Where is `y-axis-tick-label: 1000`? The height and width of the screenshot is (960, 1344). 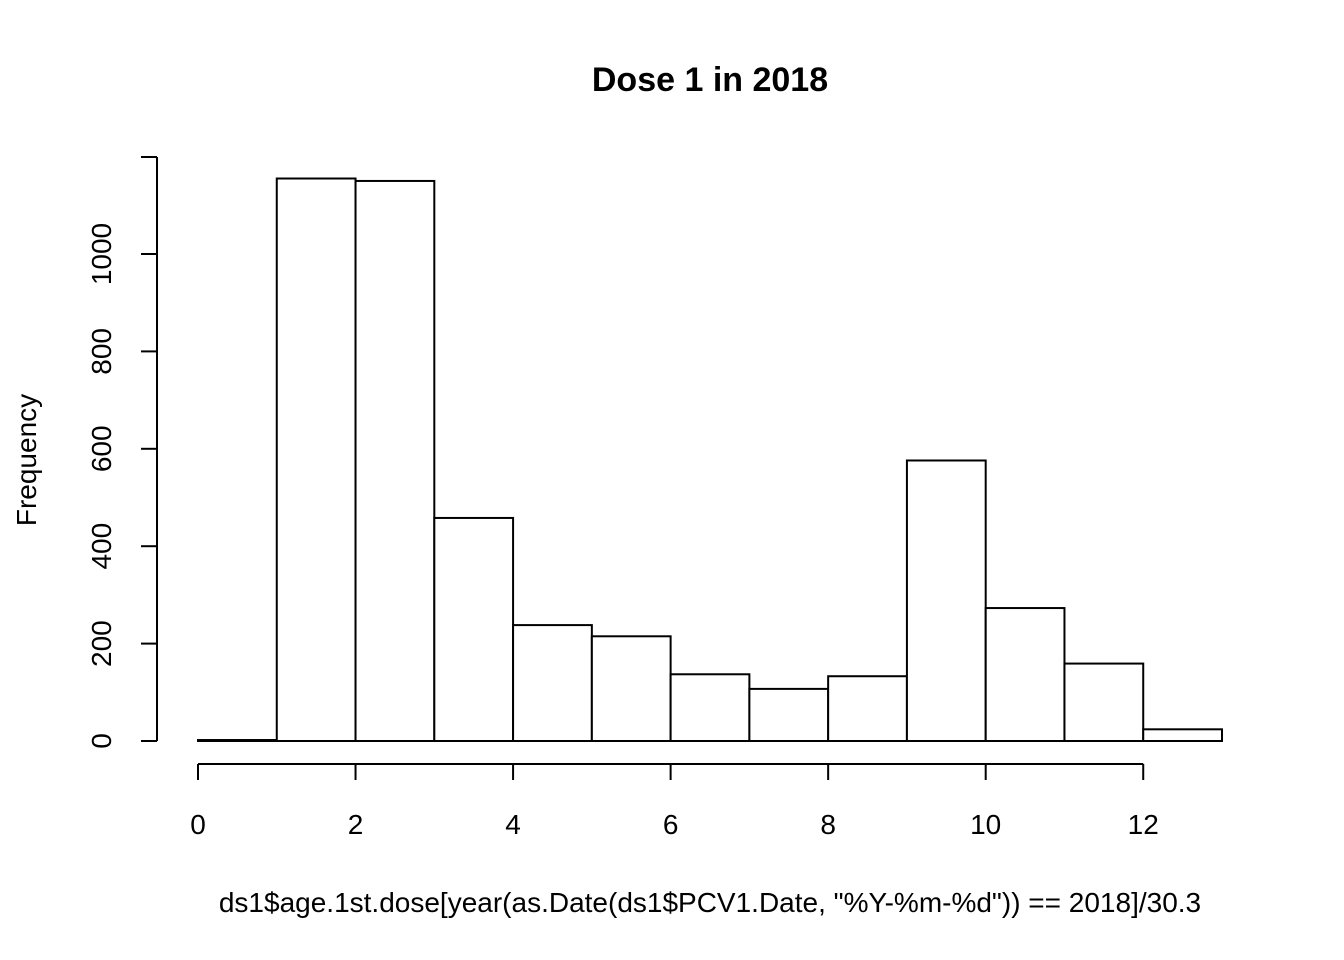
y-axis-tick-label: 1000 is located at coordinates (101, 254).